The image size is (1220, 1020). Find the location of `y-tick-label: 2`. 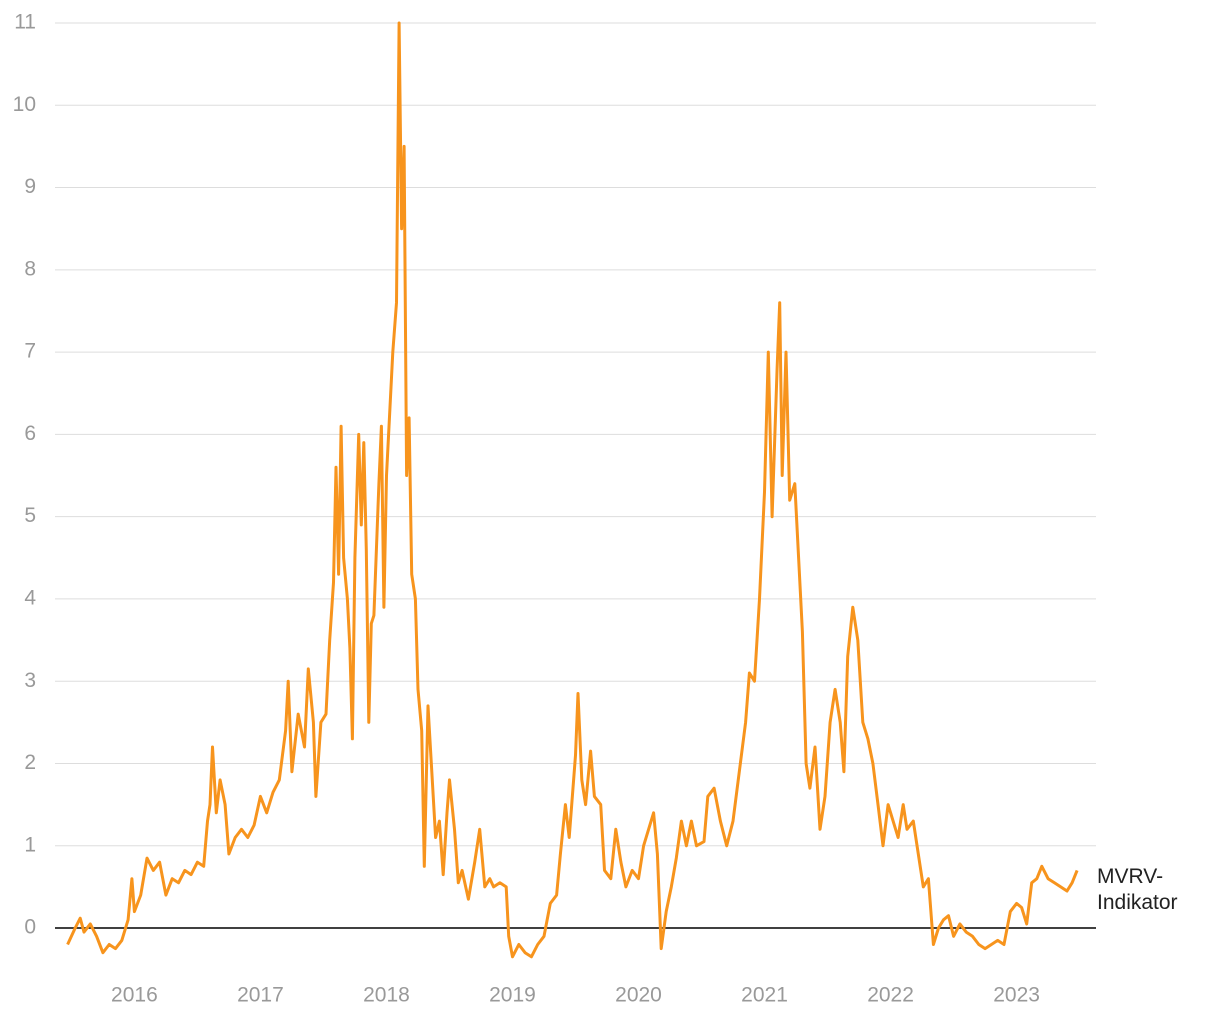

y-tick-label: 2 is located at coordinates (30, 762).